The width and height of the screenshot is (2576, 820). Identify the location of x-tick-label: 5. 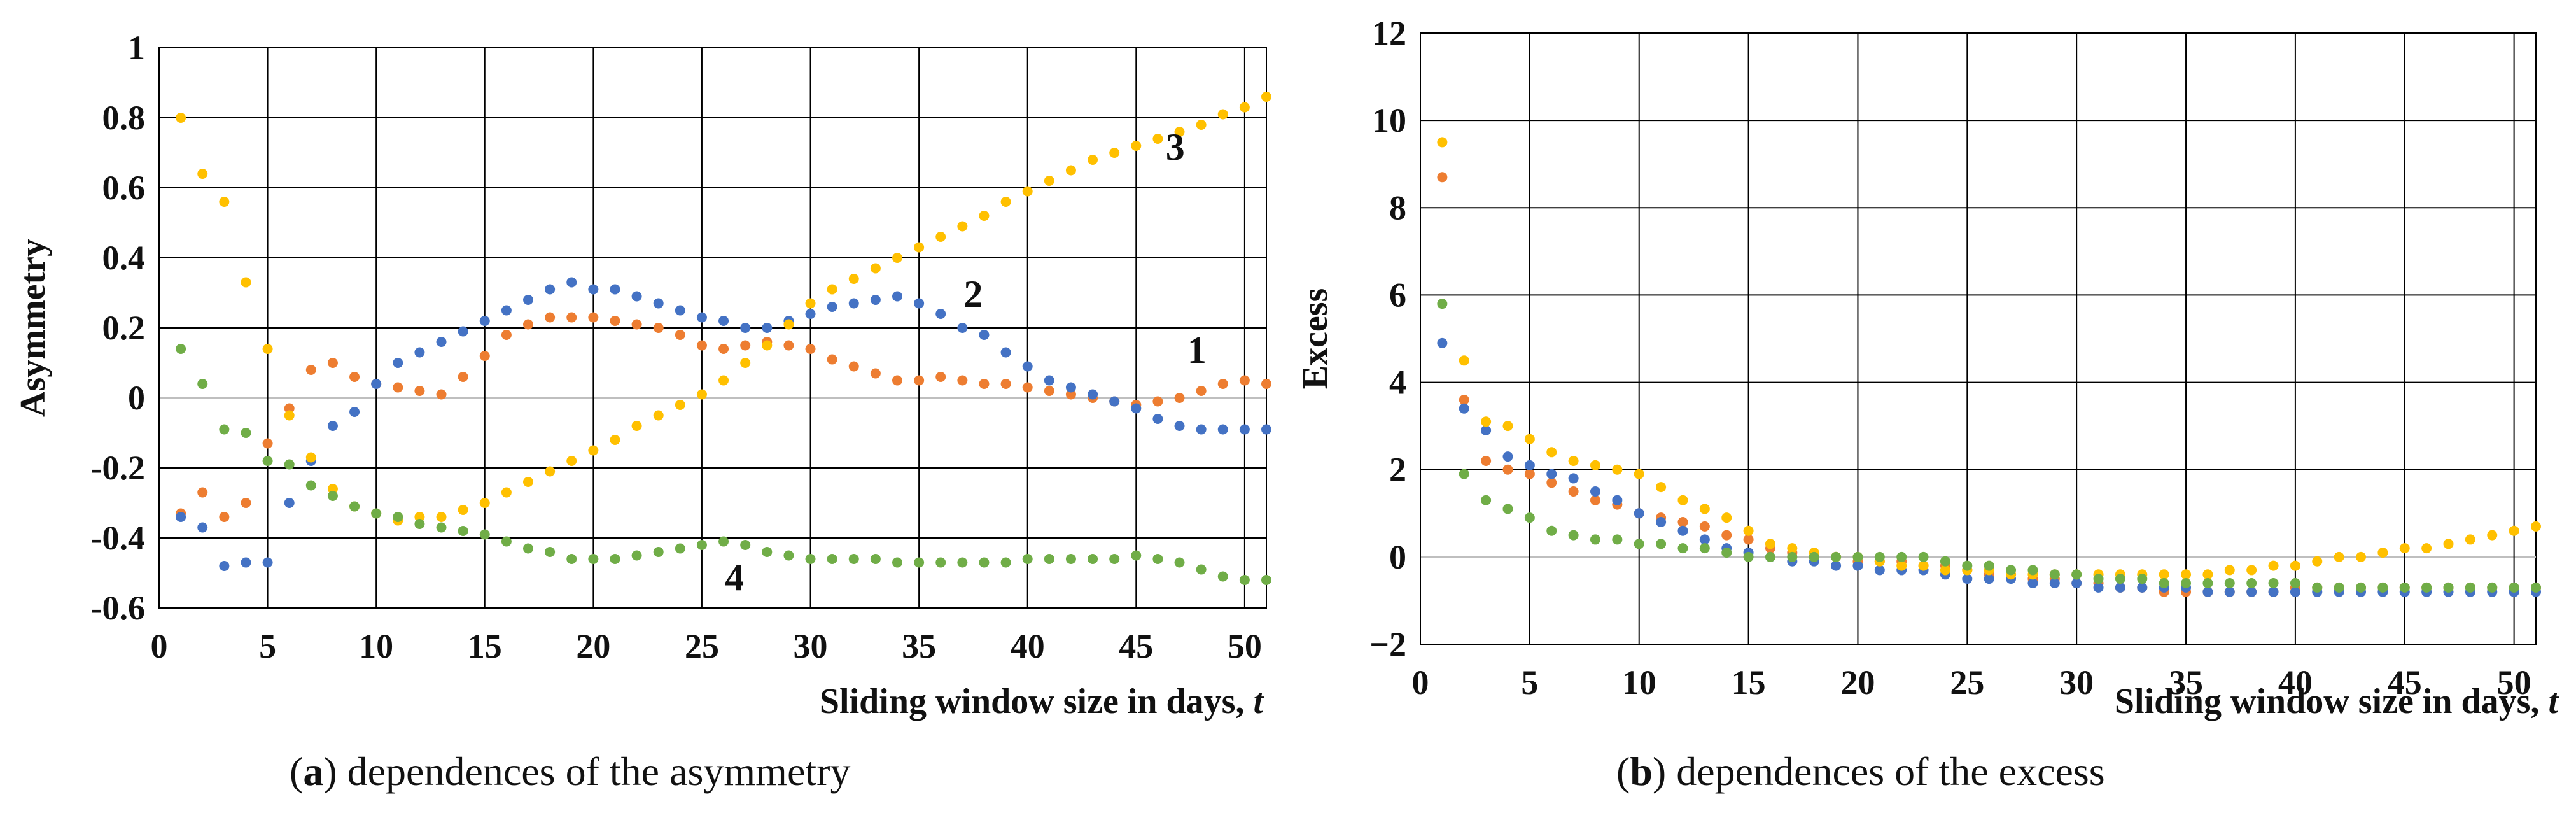
(267, 646).